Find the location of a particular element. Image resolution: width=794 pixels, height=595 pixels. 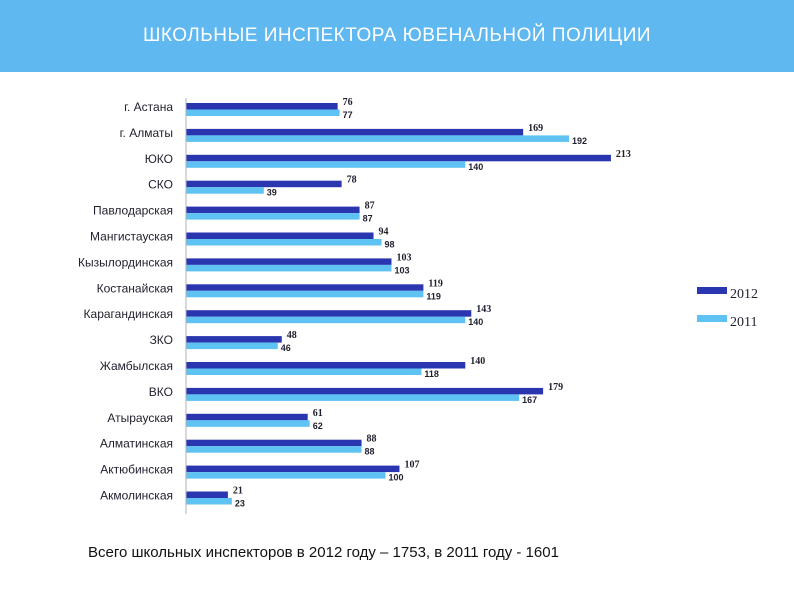

category-label: г. Астана is located at coordinates (148, 107).